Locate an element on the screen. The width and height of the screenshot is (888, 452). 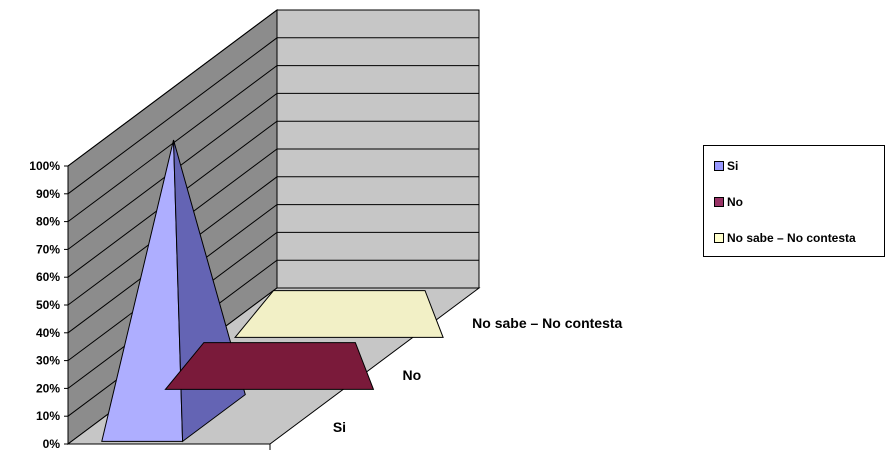
y-tick-label: 50% is located at coordinates (48, 305).